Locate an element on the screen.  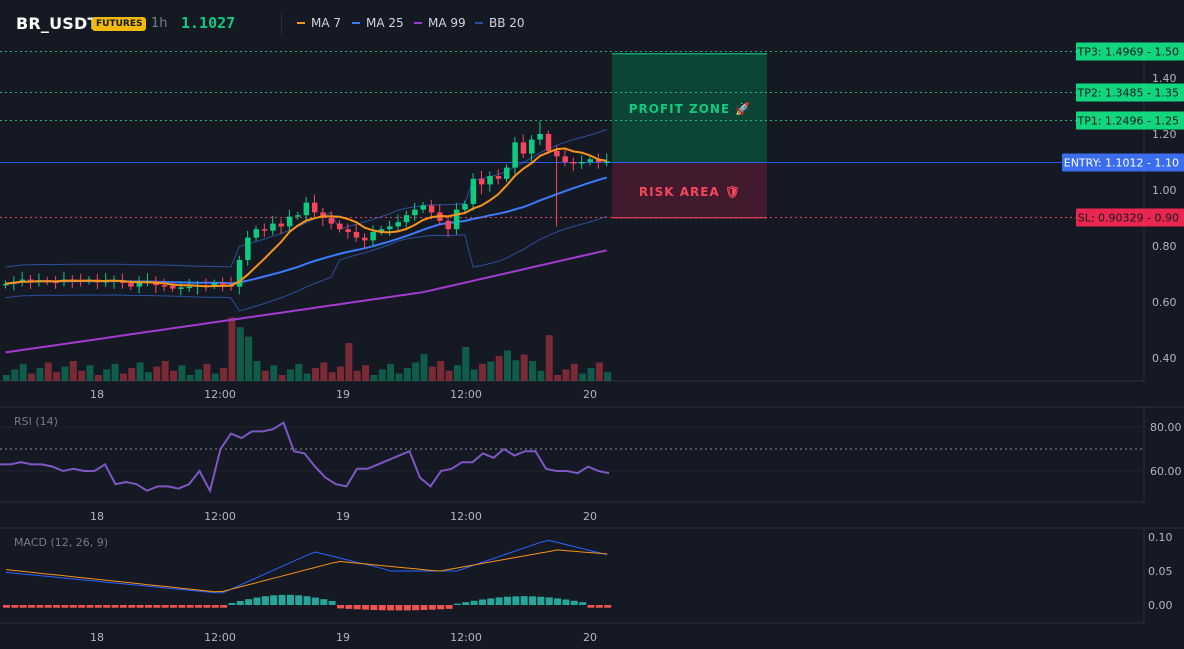
profit-zone-box is located at coordinates (689, 108).